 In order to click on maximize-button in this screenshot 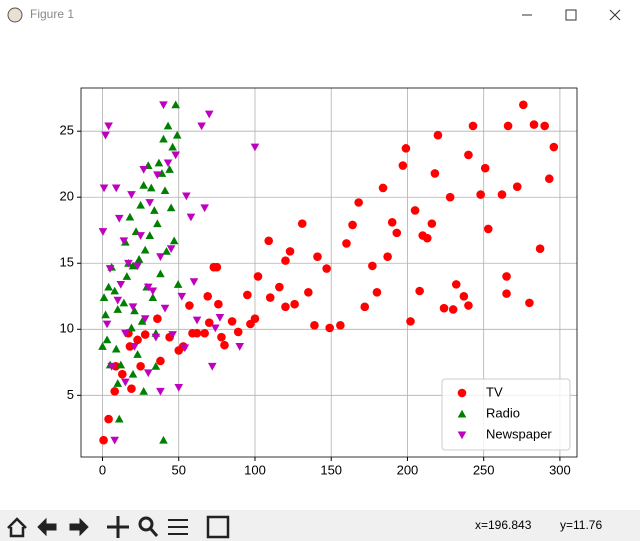, I will do `click(571, 15)`.